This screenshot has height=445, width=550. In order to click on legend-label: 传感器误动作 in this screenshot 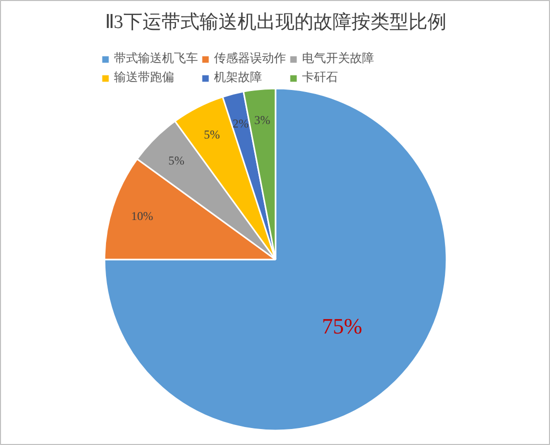, I will do `click(250, 58)`.